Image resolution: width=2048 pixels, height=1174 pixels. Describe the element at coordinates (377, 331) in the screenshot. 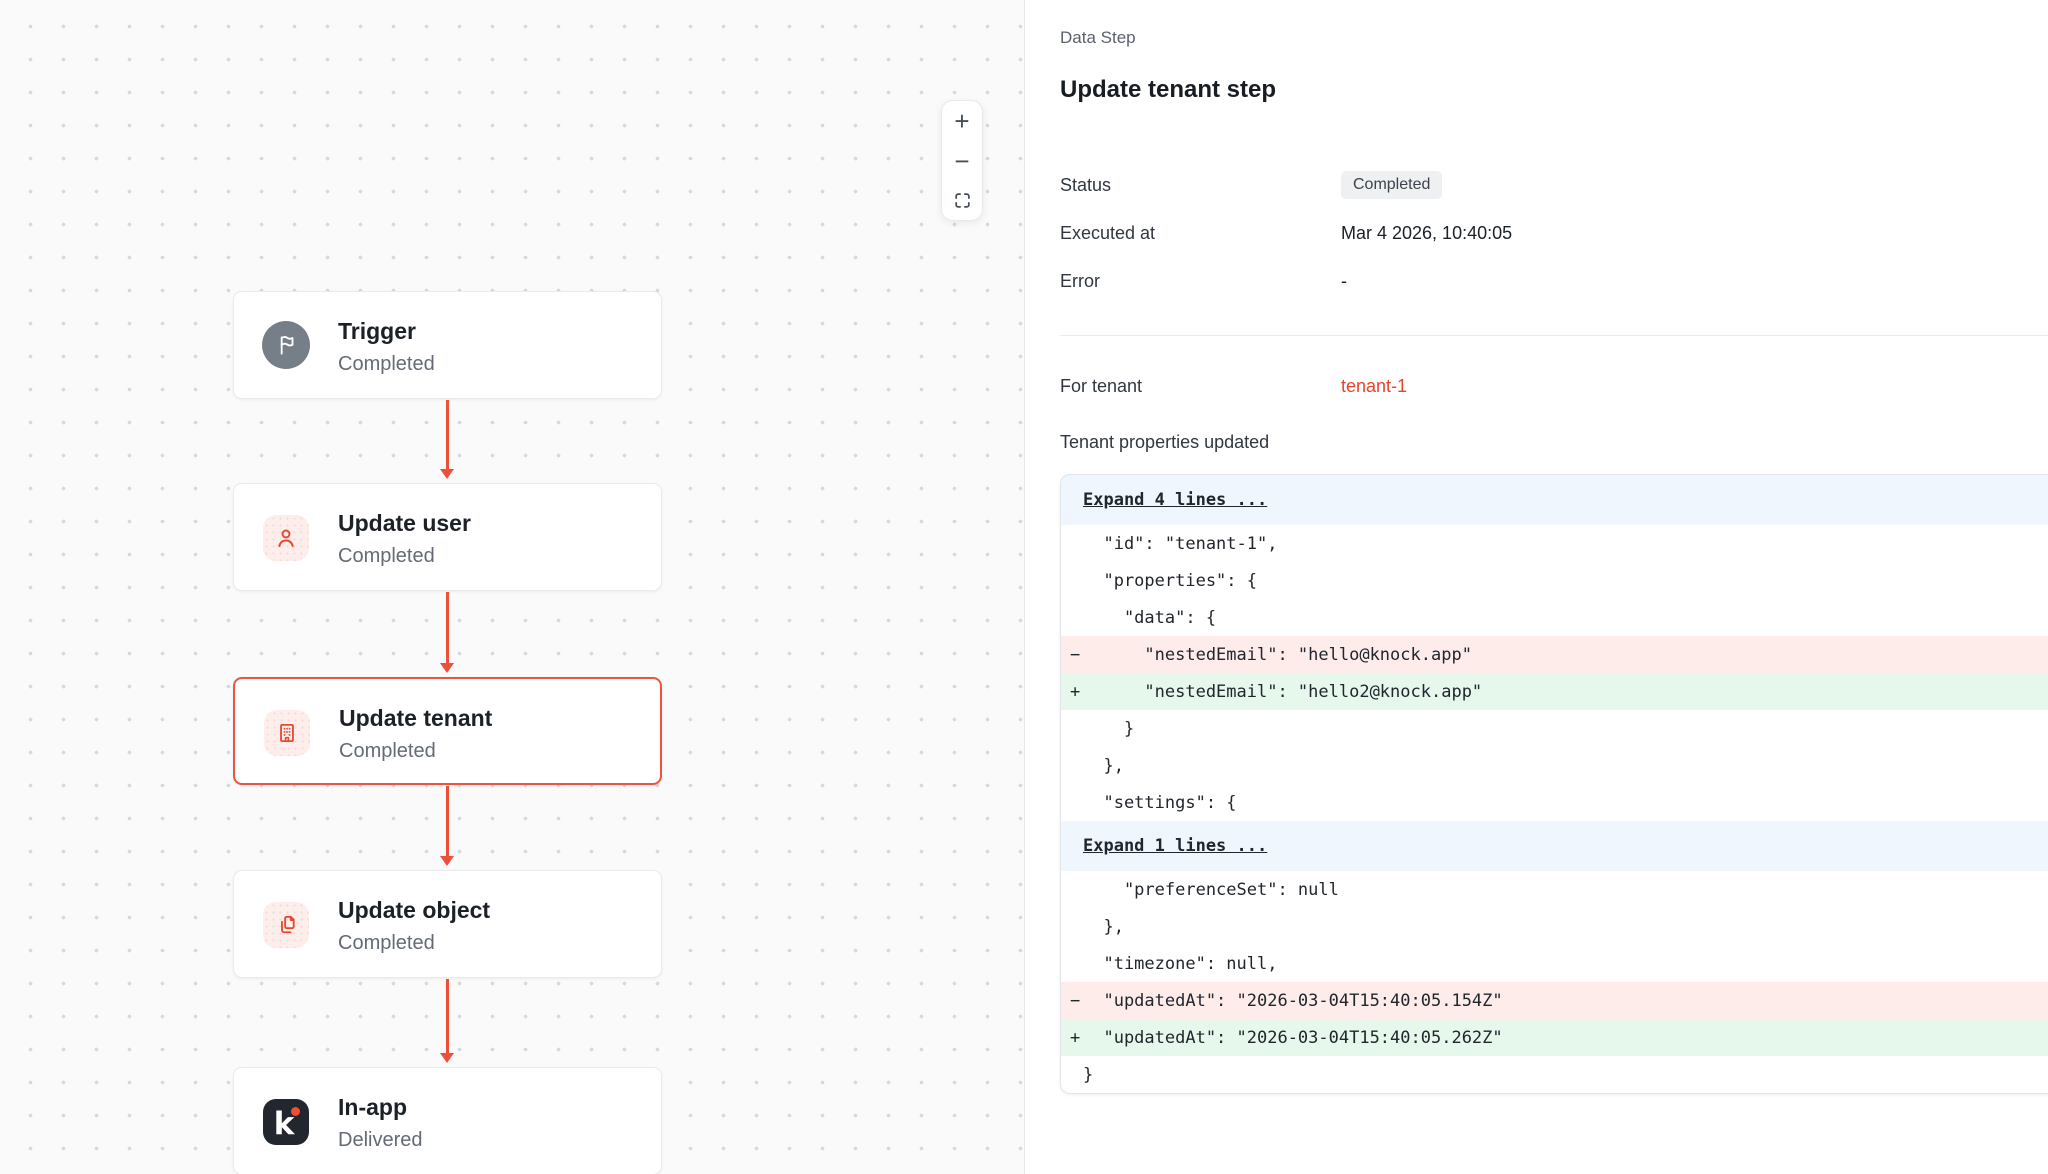

I see `node-title: Trigger` at that location.